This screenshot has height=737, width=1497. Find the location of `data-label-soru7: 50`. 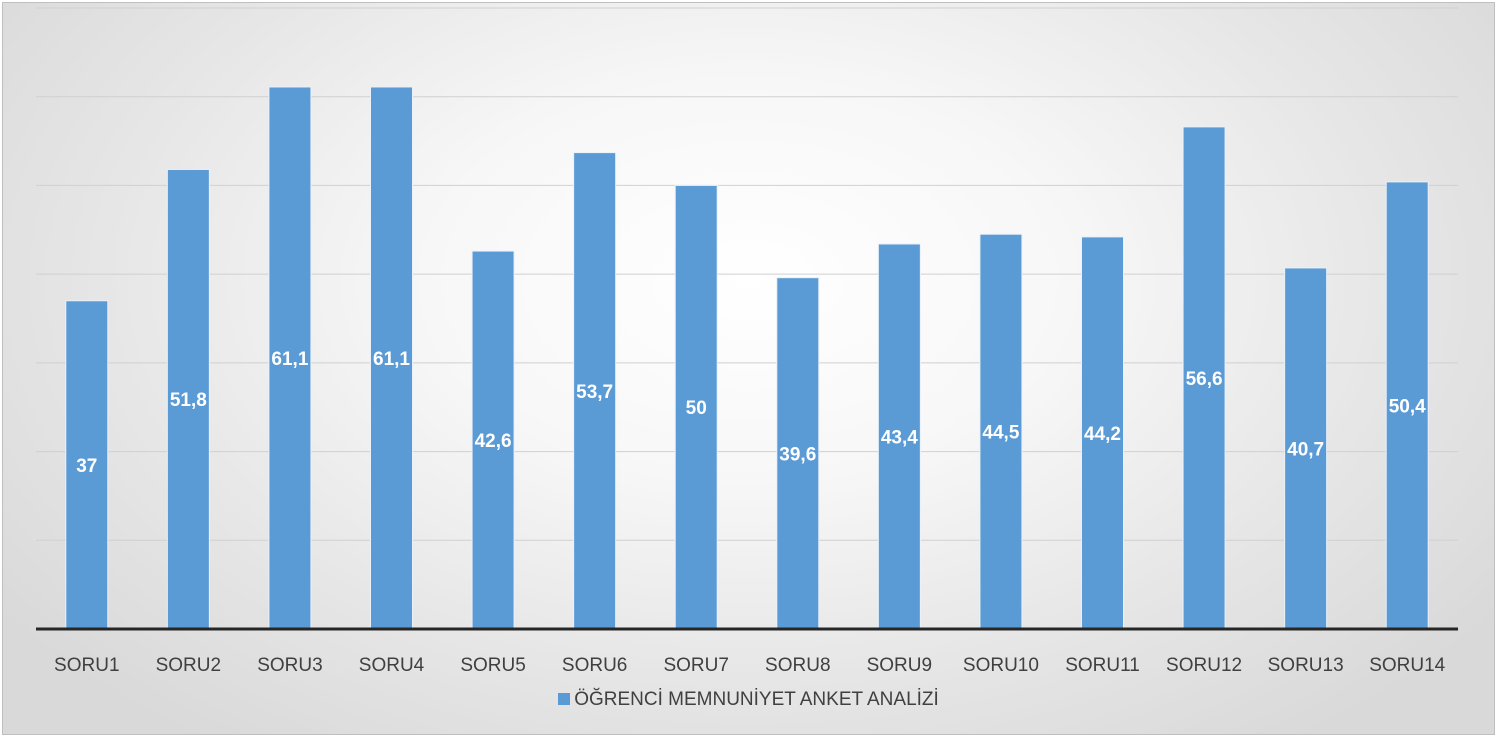

data-label-soru7: 50 is located at coordinates (696, 408).